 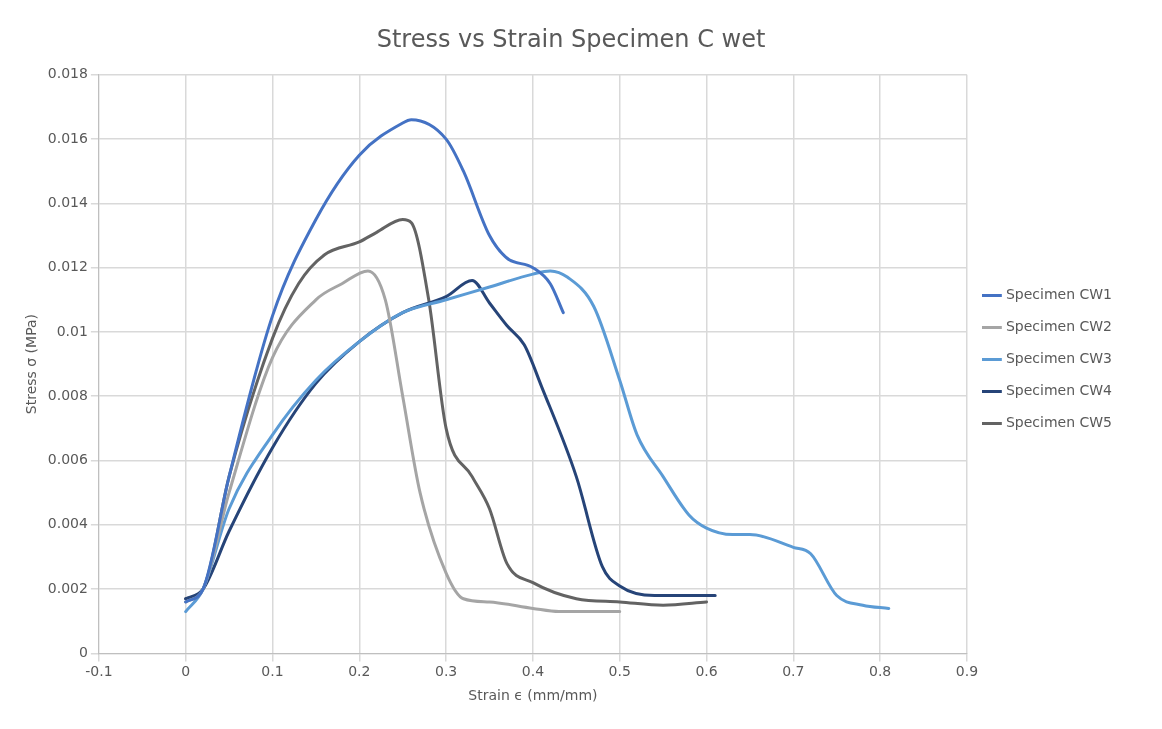 I want to click on chart-title: Stress vs Strain Specimen C wet, so click(x=571, y=38).